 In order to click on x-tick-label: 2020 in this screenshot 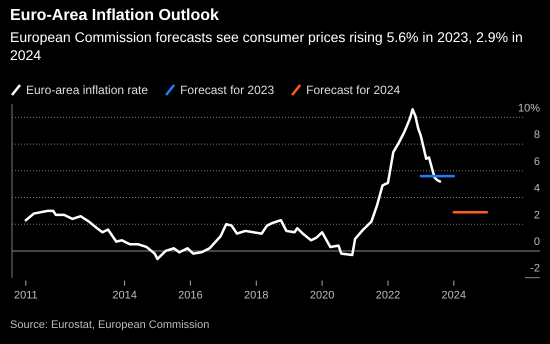, I will do `click(322, 296)`.